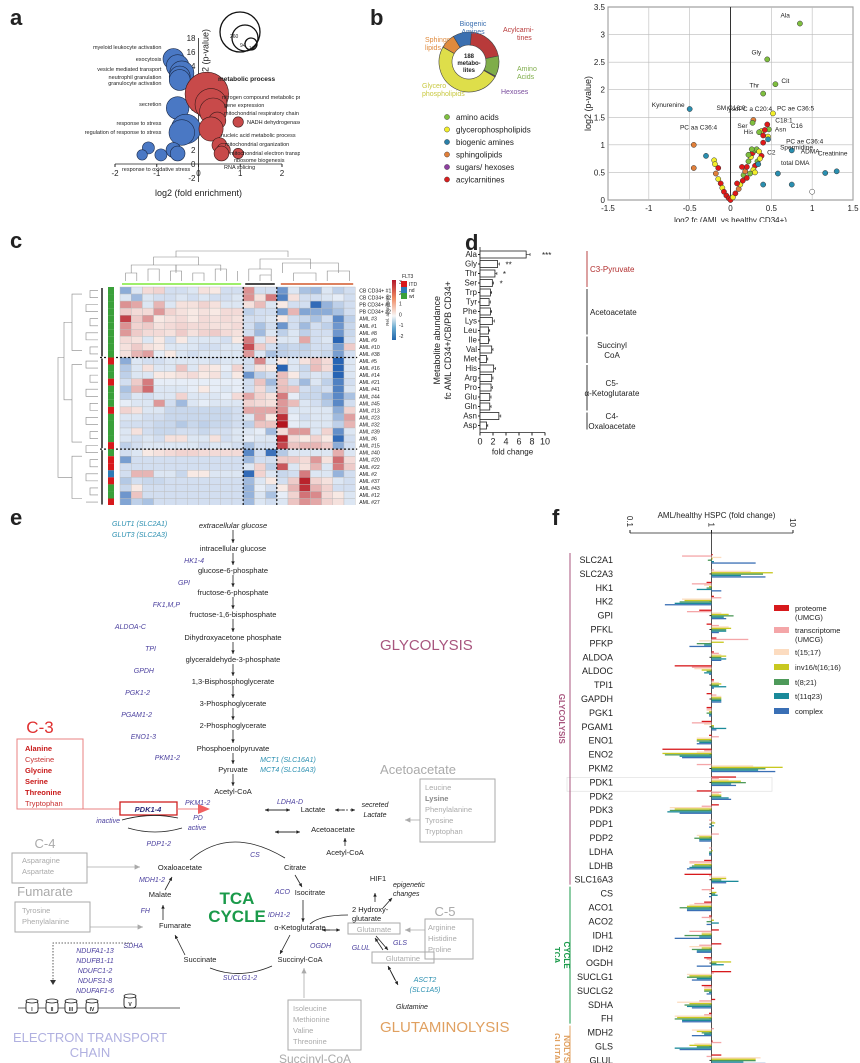  Describe the element at coordinates (477, 117) in the screenshot. I see `legend-label: amino acids` at that location.